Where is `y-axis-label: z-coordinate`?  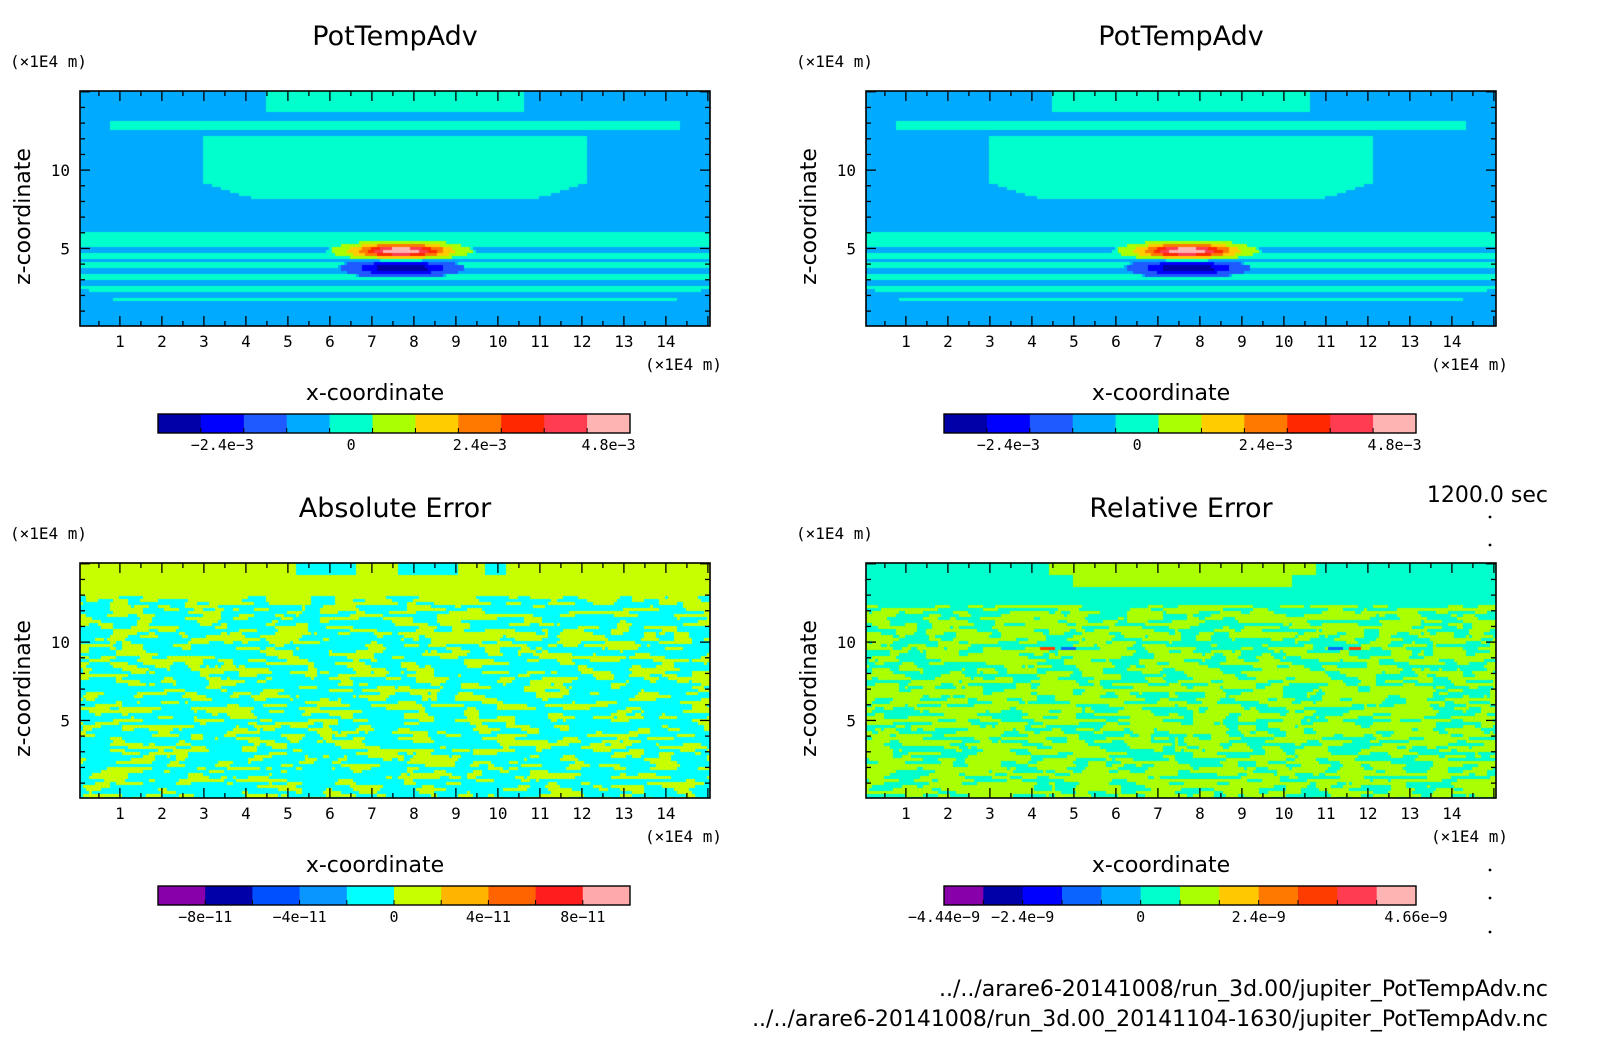
y-axis-label: z-coordinate is located at coordinates (809, 688).